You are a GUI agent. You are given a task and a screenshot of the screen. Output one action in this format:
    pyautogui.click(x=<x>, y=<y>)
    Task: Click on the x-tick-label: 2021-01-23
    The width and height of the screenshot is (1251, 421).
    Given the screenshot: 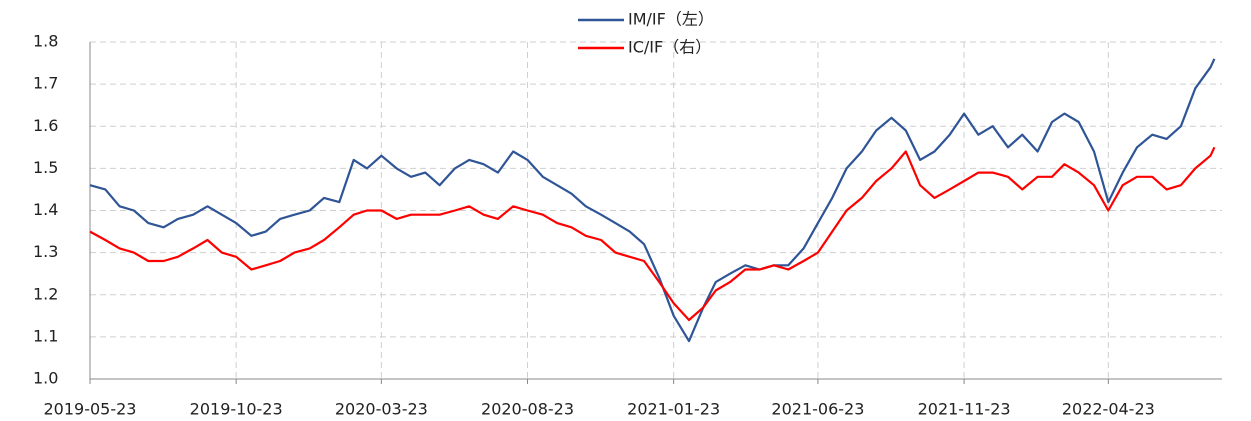 What is the action you would take?
    pyautogui.click(x=673, y=409)
    